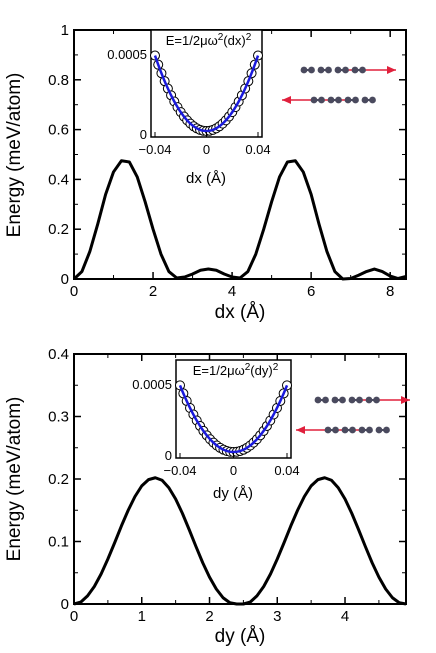 Image resolution: width=436 pixels, height=653 pixels. I want to click on inset-x-axis-title: dy (Å), so click(233, 493).